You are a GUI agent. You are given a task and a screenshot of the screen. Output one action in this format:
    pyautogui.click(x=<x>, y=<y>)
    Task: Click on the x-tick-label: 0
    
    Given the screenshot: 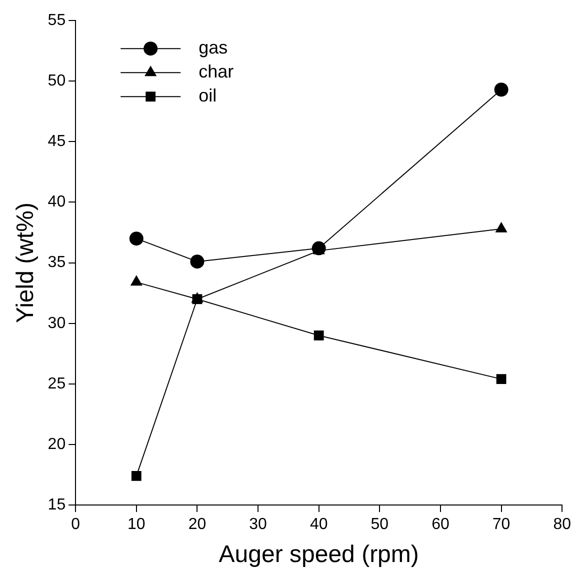 What is the action you would take?
    pyautogui.click(x=75, y=525)
    